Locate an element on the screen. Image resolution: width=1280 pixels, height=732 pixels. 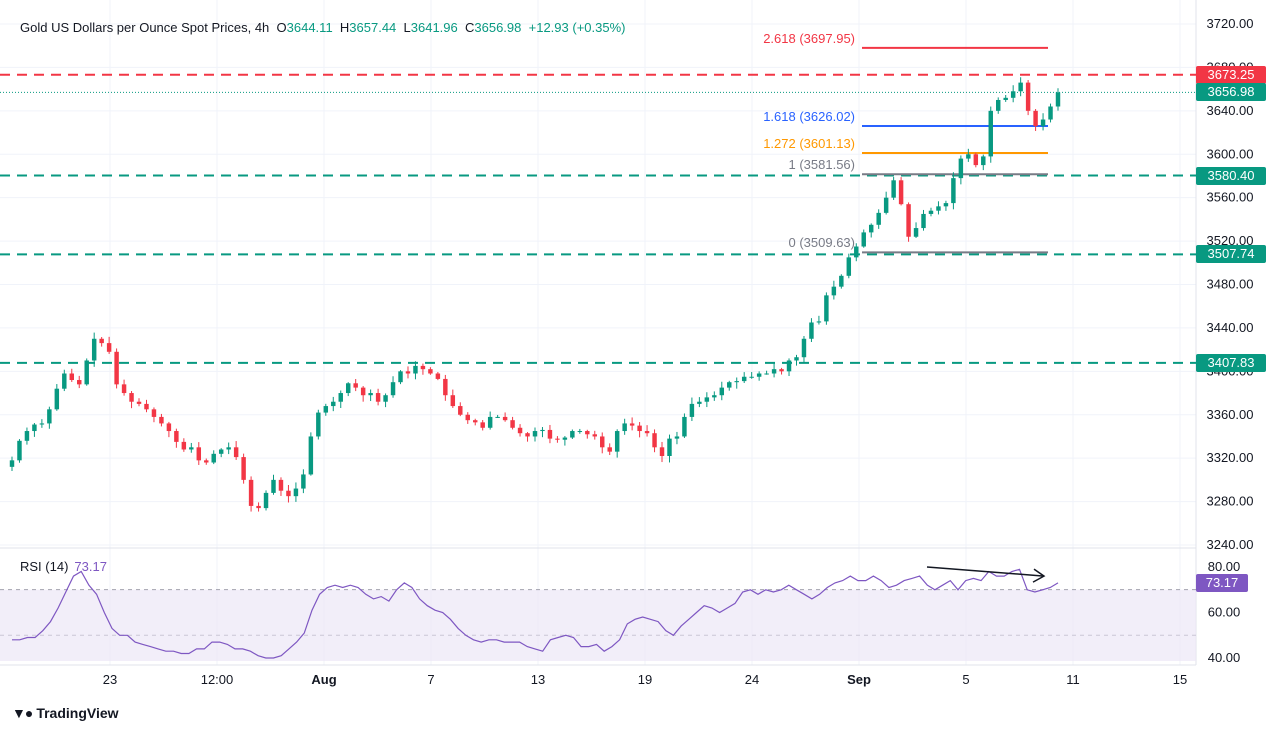
y-tick-label: 3600.00 is located at coordinates (1230, 153).